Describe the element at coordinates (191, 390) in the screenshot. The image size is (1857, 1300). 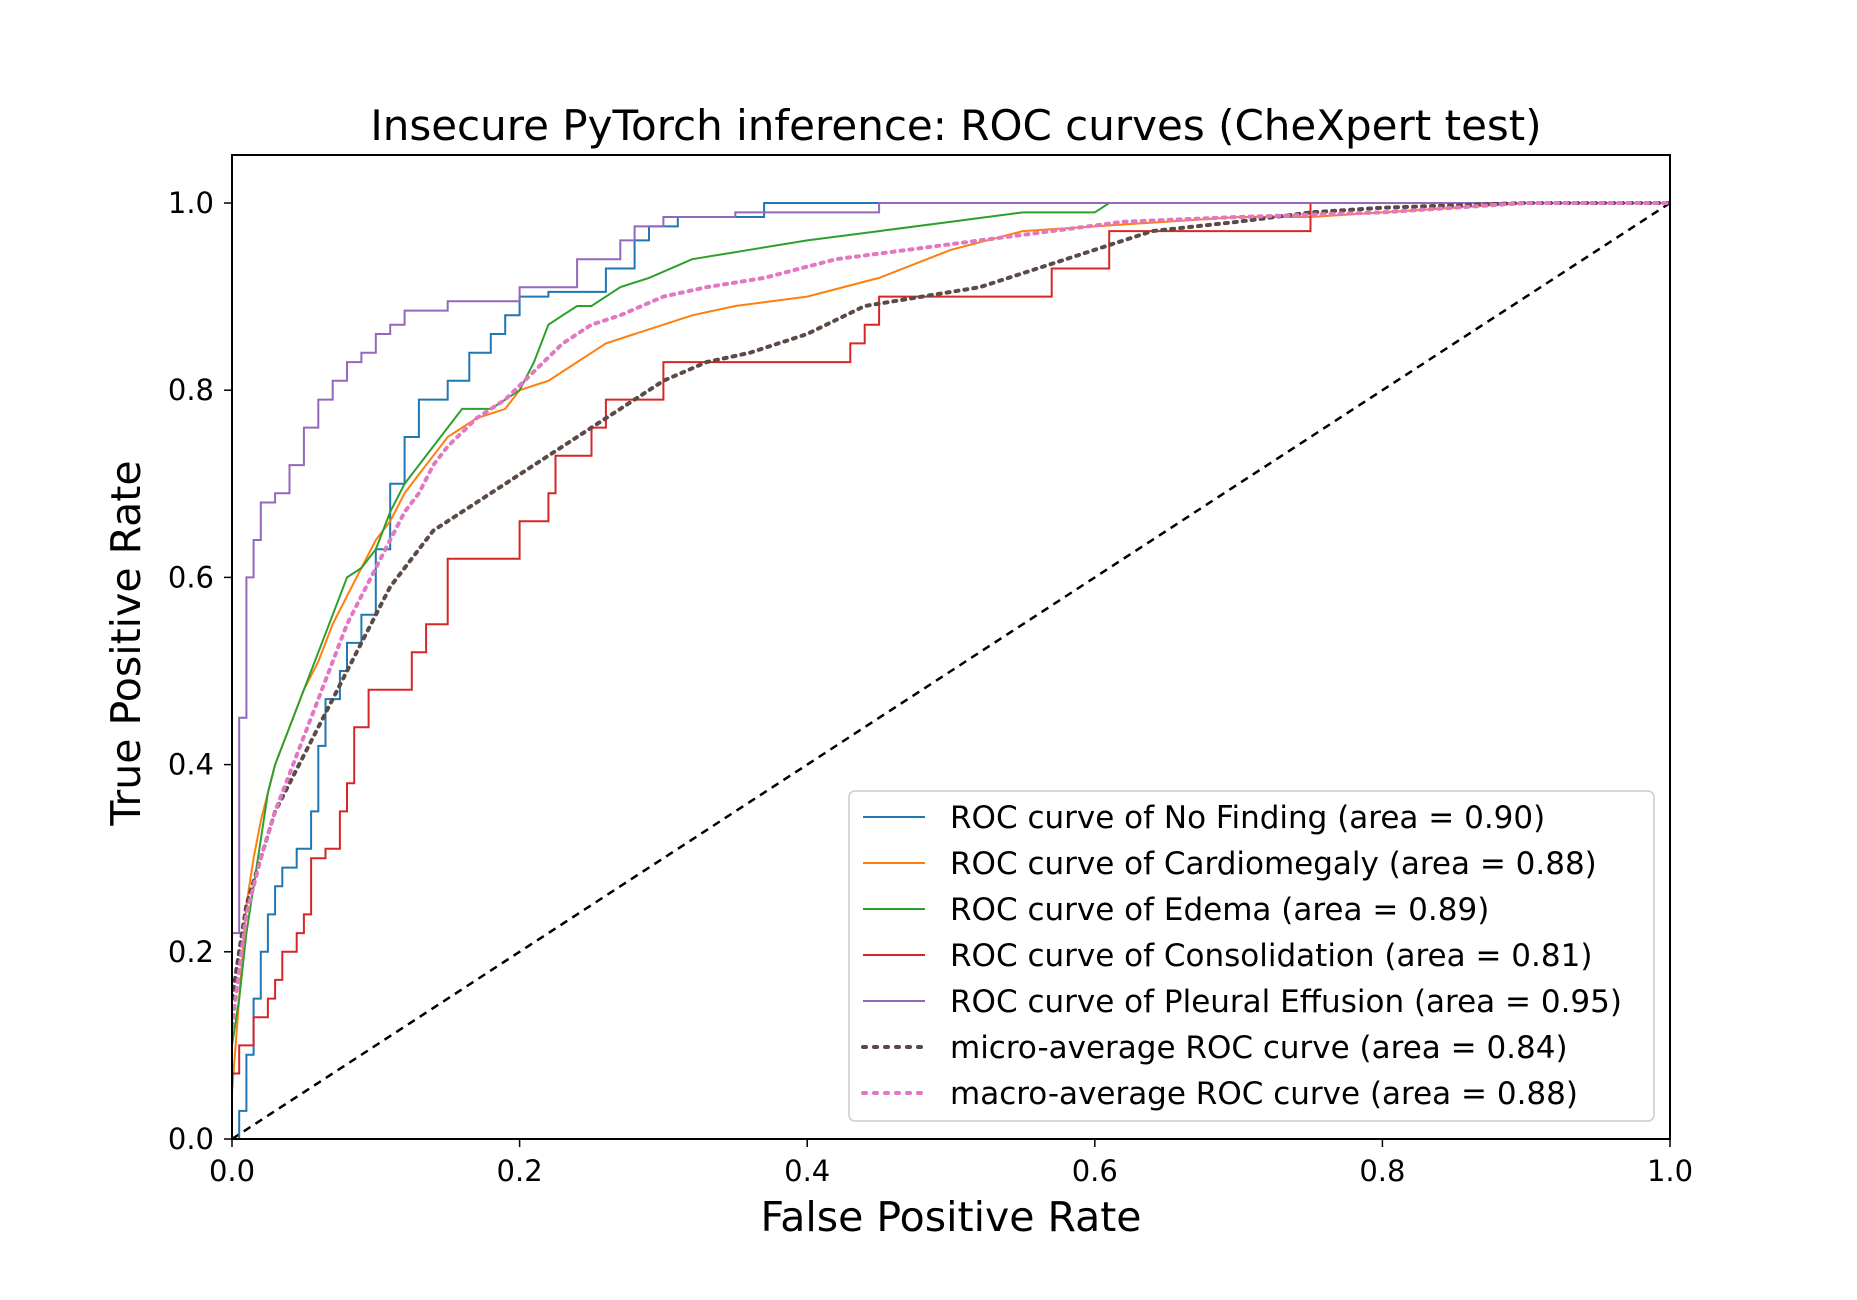
I see `y-tick-label: 0.8` at that location.